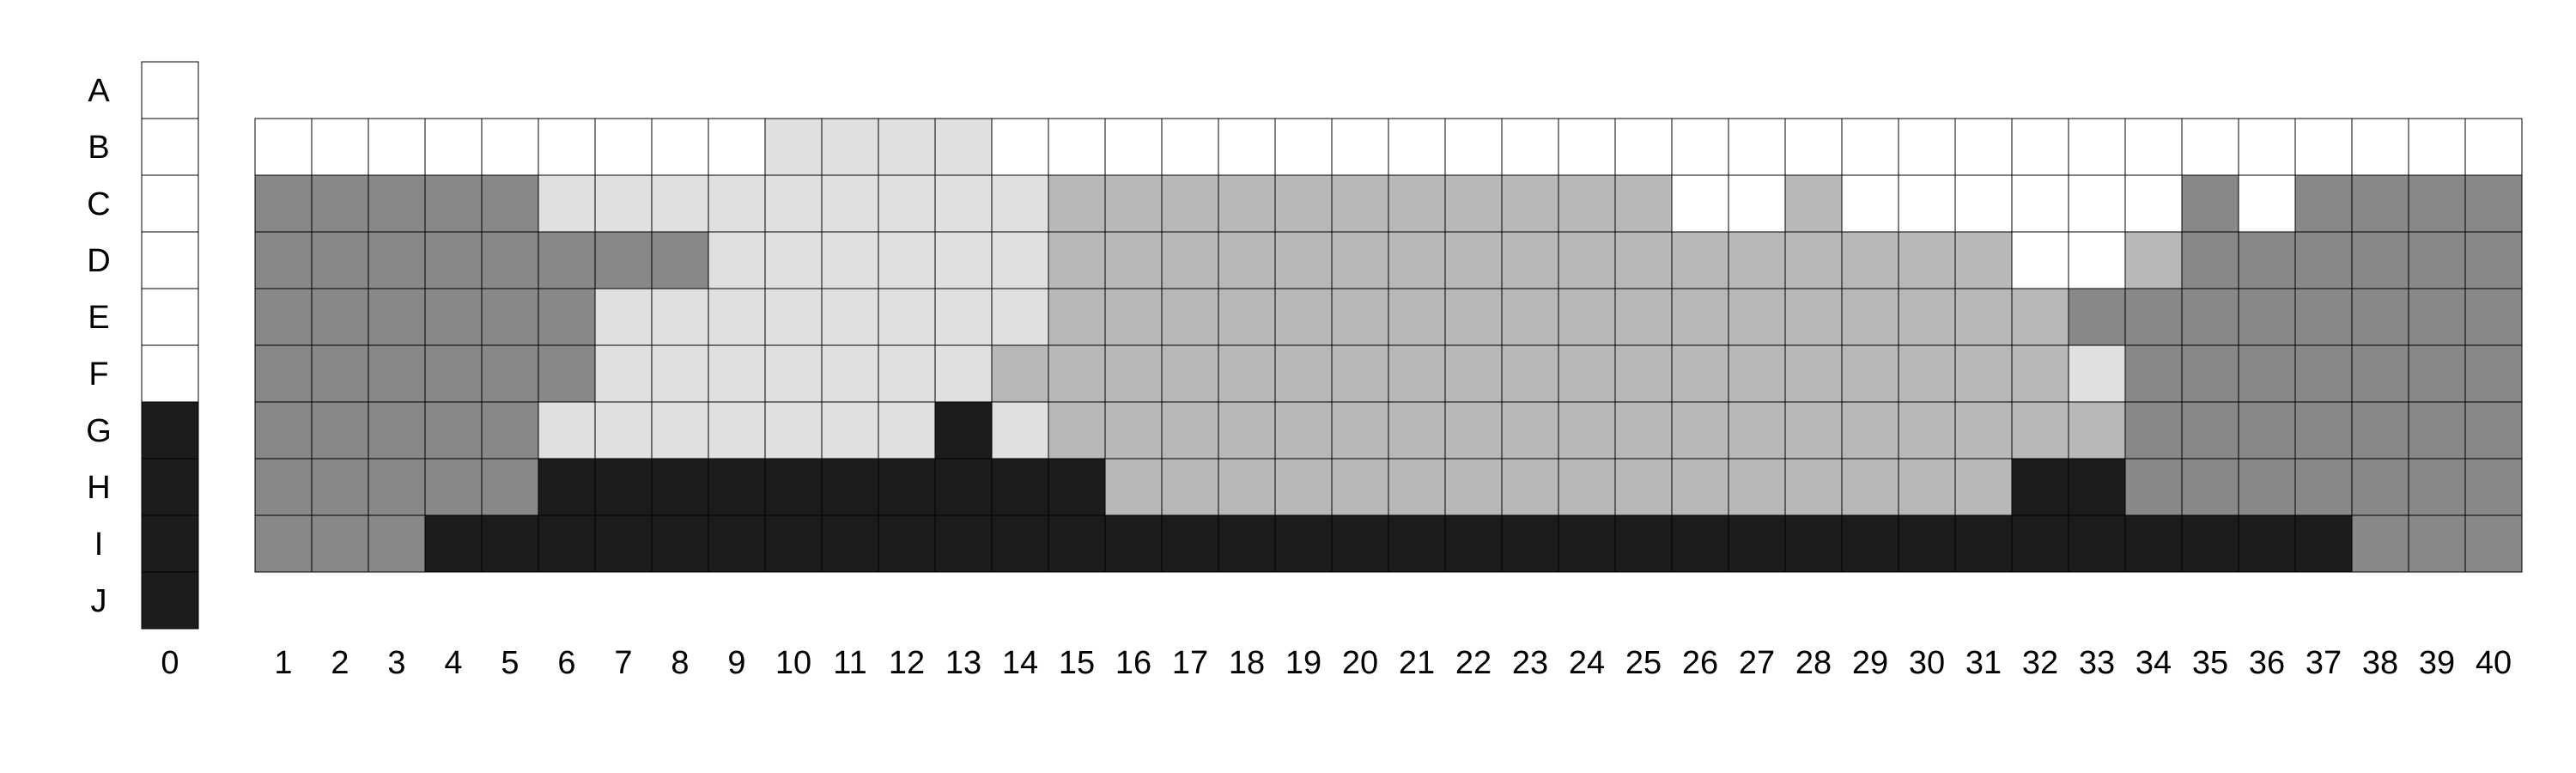  Describe the element at coordinates (963, 663) in the screenshot. I see `column-label: 13` at that location.